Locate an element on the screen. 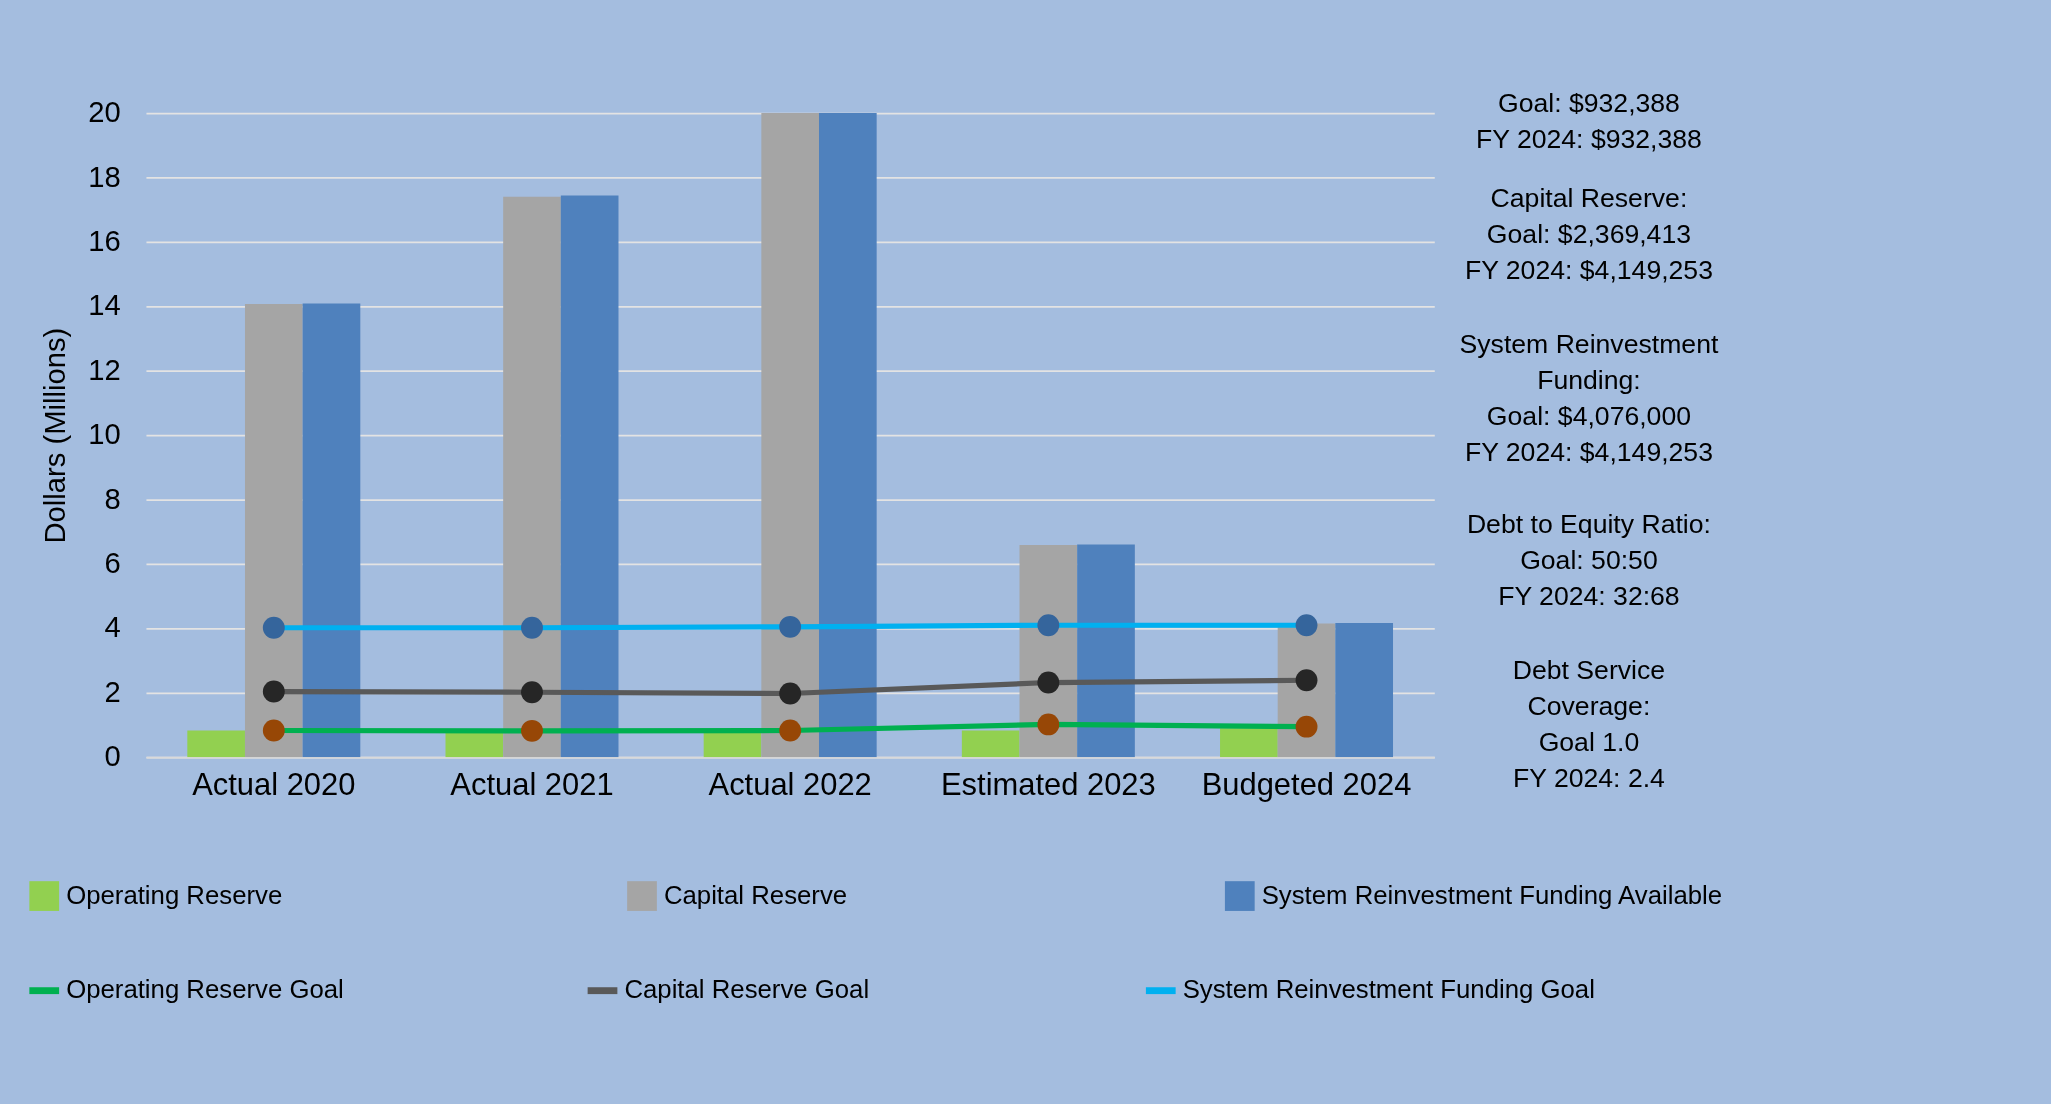 The image size is (2051, 1109). y-tick-label: 2 is located at coordinates (112, 691).